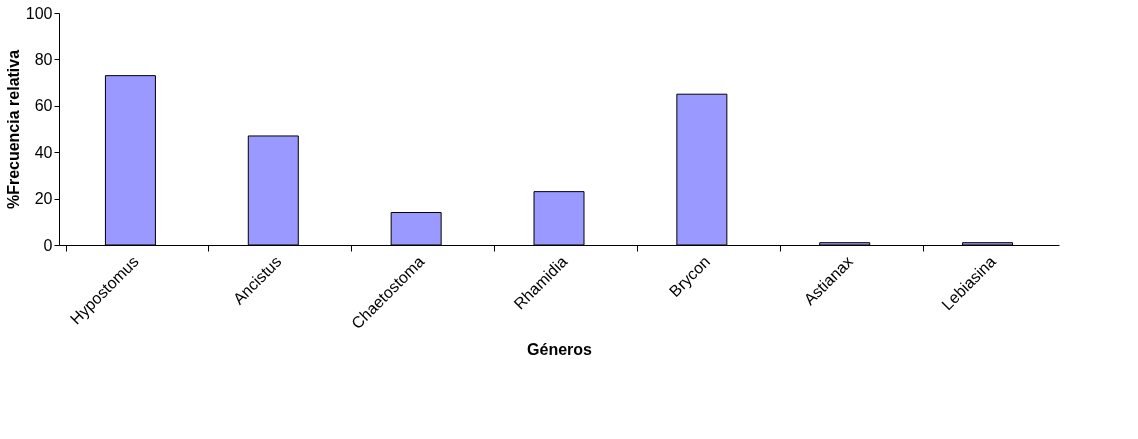 The image size is (1138, 439). Describe the element at coordinates (39, 13) in the screenshot. I see `y-tick-label: 100` at that location.